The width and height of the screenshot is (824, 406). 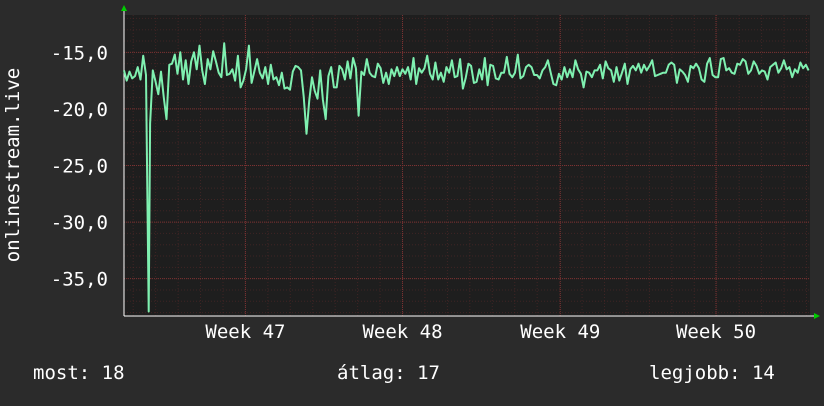 What do you see at coordinates (79, 223) in the screenshot?
I see `y-tick-label: -30,0` at bounding box center [79, 223].